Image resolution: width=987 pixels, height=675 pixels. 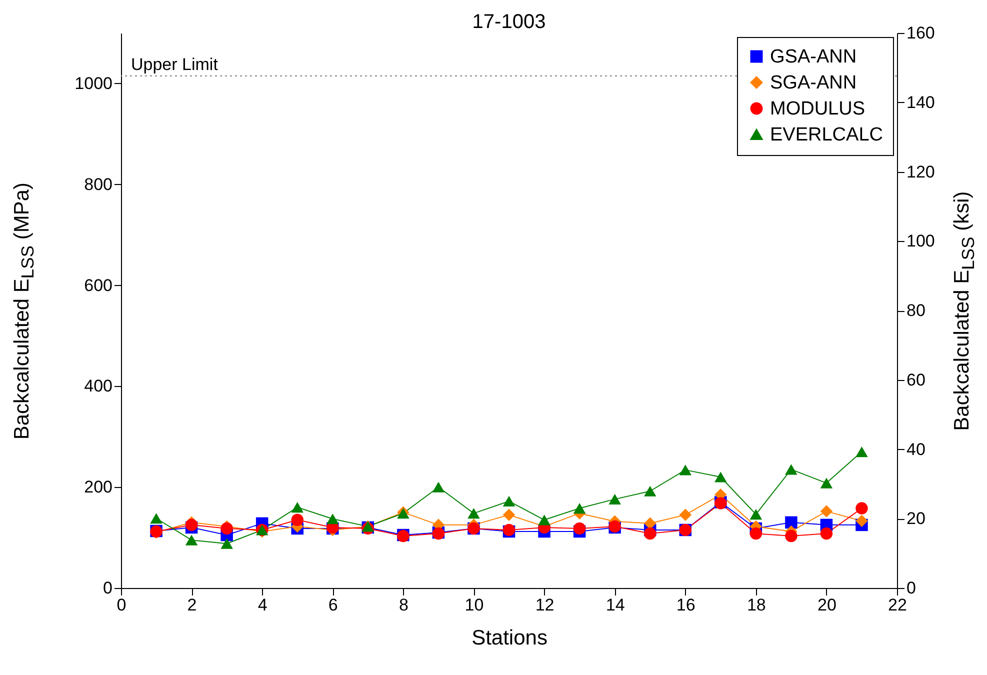 I want to click on y2-tick-label: 80, so click(x=916, y=310).